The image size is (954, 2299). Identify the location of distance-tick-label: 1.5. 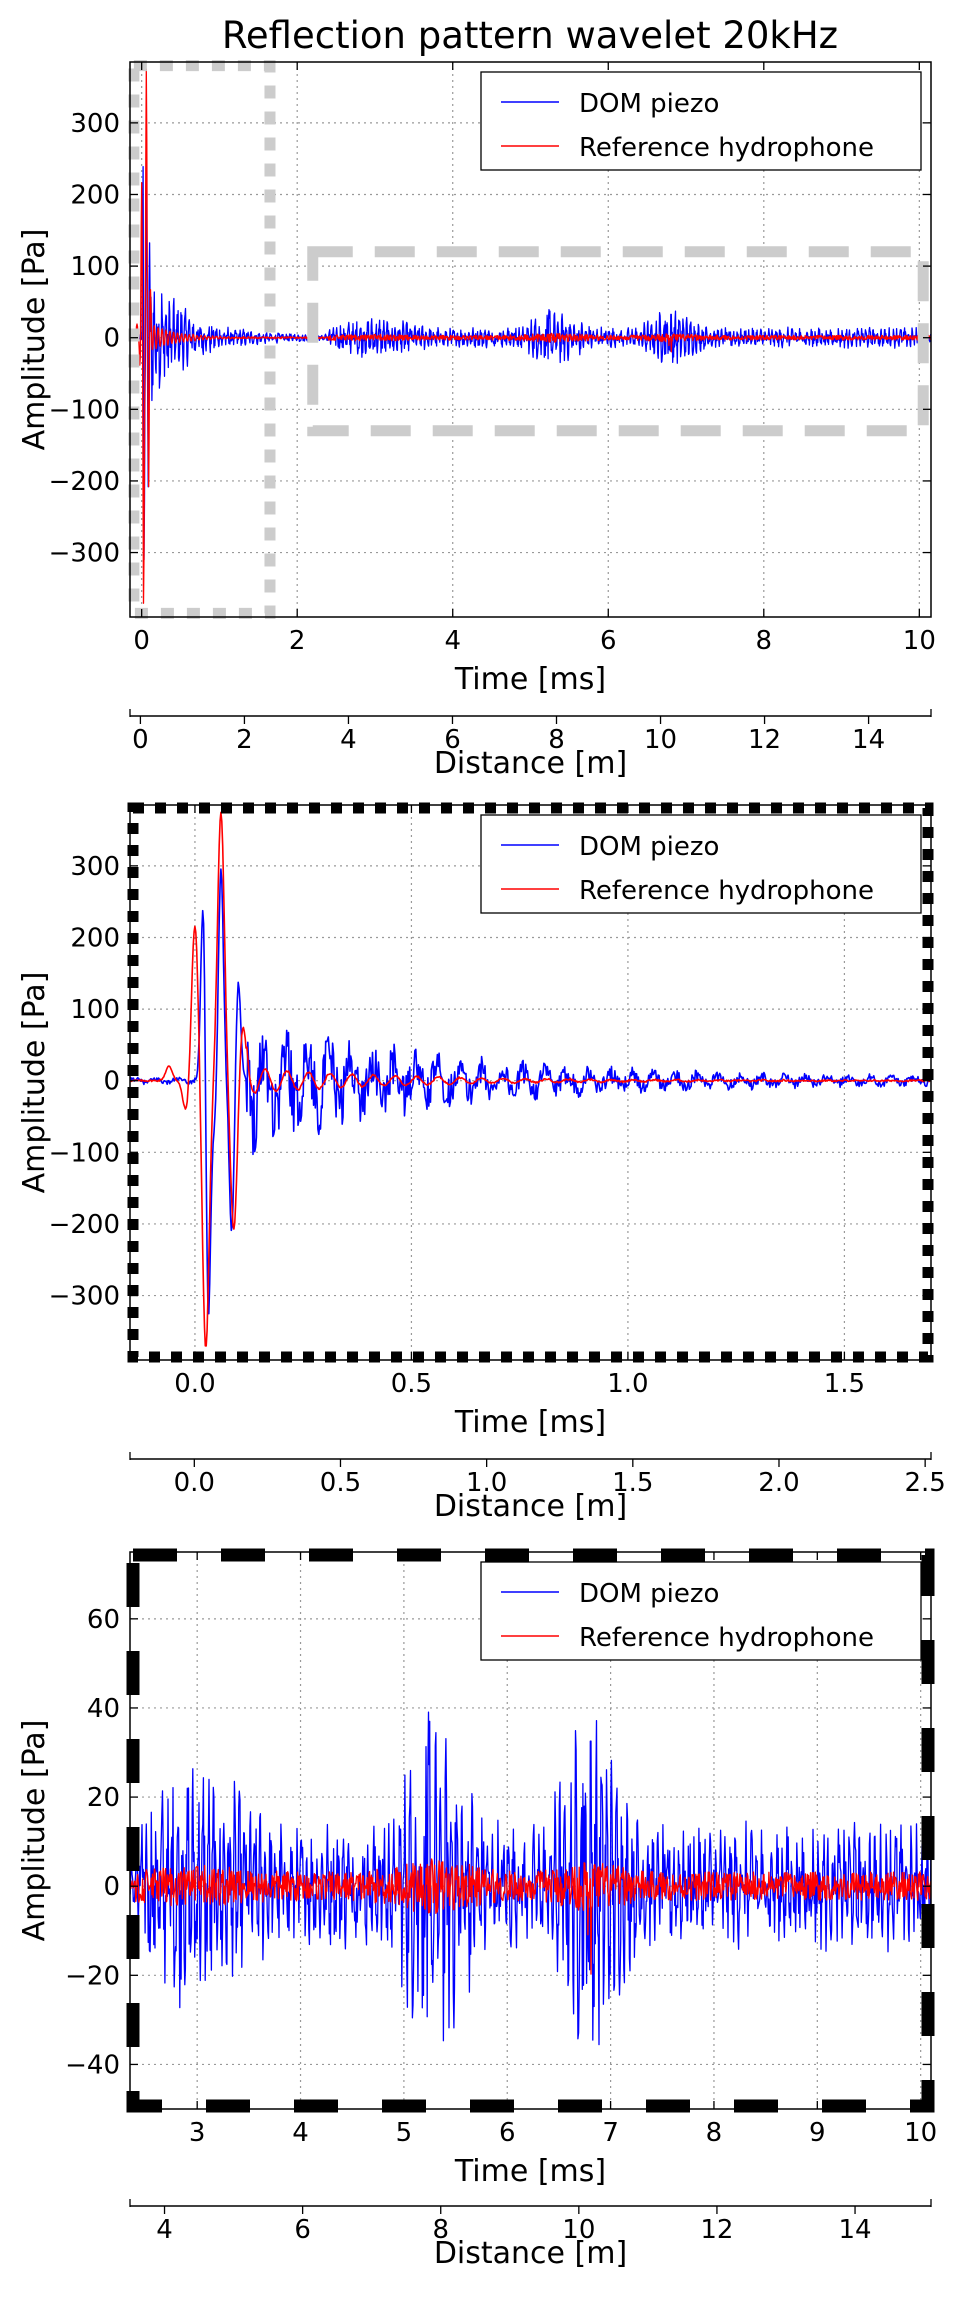
(632, 1483).